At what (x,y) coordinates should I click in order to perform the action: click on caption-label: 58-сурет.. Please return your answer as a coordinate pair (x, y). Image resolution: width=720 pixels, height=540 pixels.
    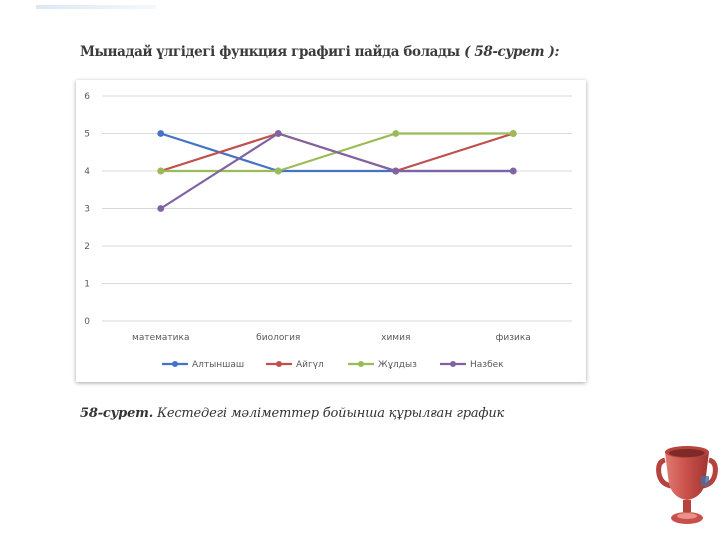
    Looking at the image, I should click on (117, 413).